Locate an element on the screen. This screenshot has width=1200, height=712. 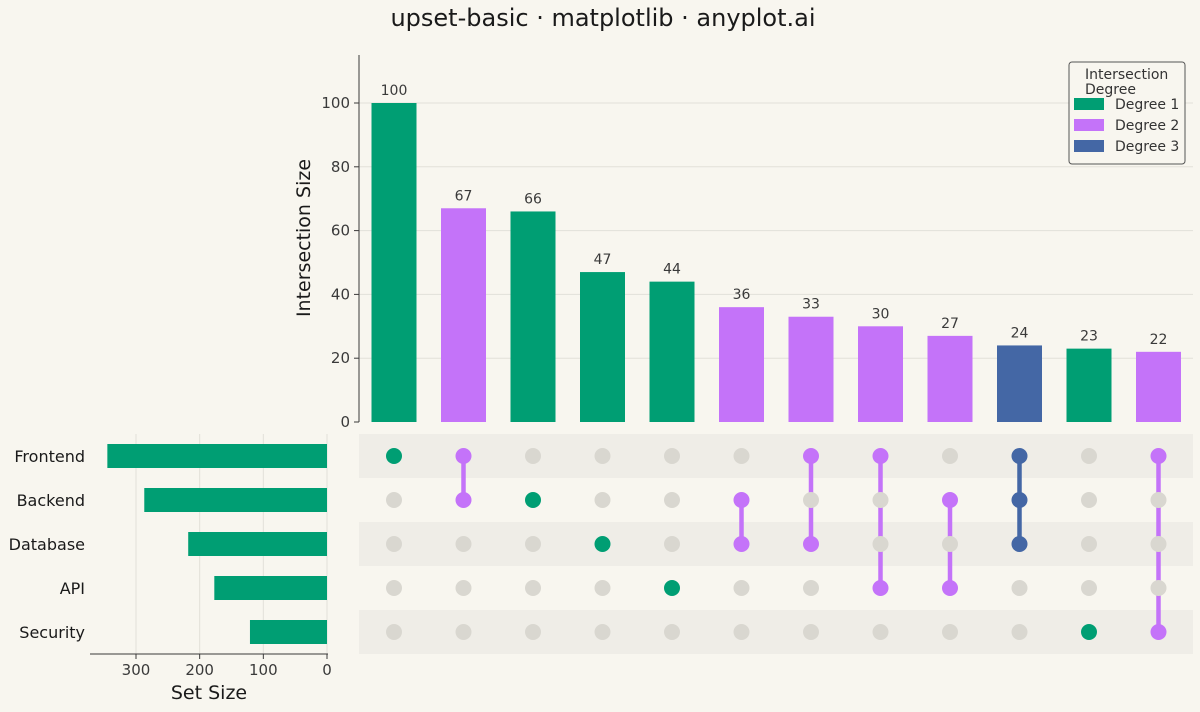
y-tick-label: 40 is located at coordinates (340, 294).